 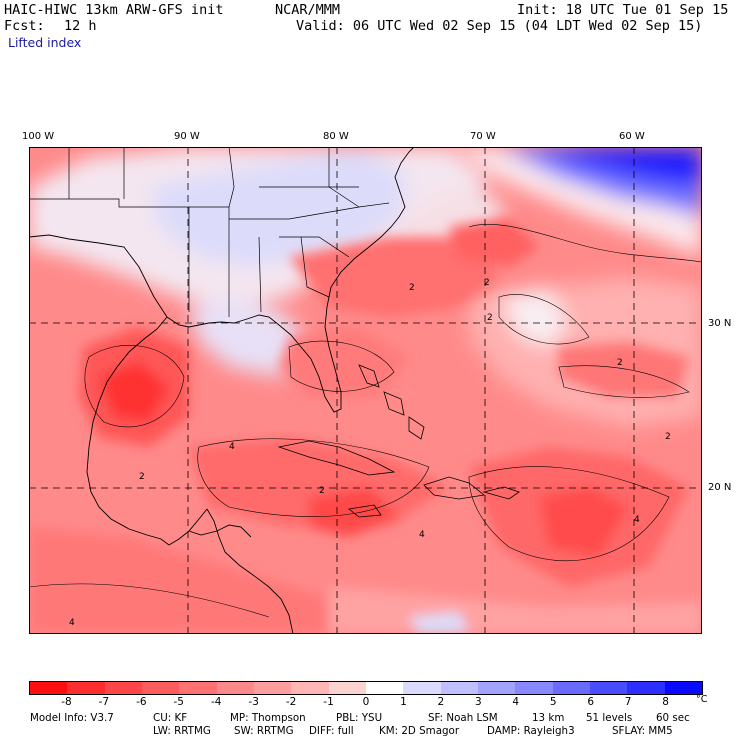 I want to click on colorbar-tick-label: -3, so click(x=253, y=702).